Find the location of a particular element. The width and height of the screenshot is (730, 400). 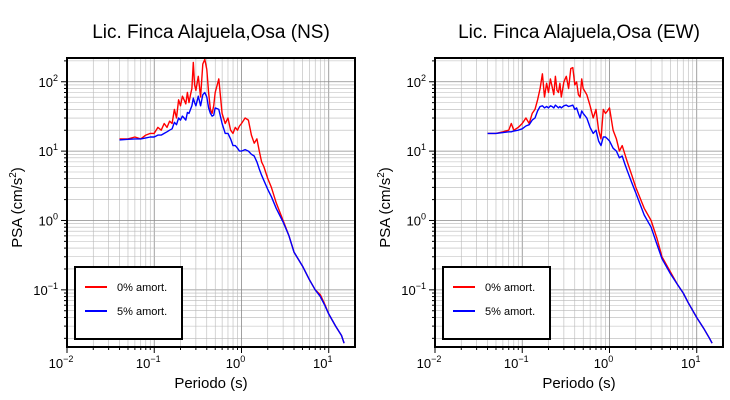

chart-title: Lic. Finca Alajuela,Osa (NS) is located at coordinates (211, 32).